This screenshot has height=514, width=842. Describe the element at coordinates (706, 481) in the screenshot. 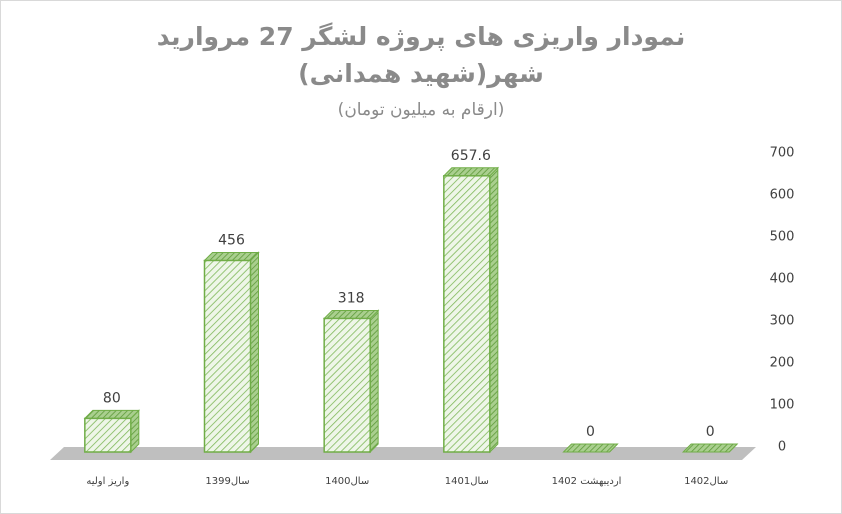

I see `x-tick-label: سال1402` at that location.